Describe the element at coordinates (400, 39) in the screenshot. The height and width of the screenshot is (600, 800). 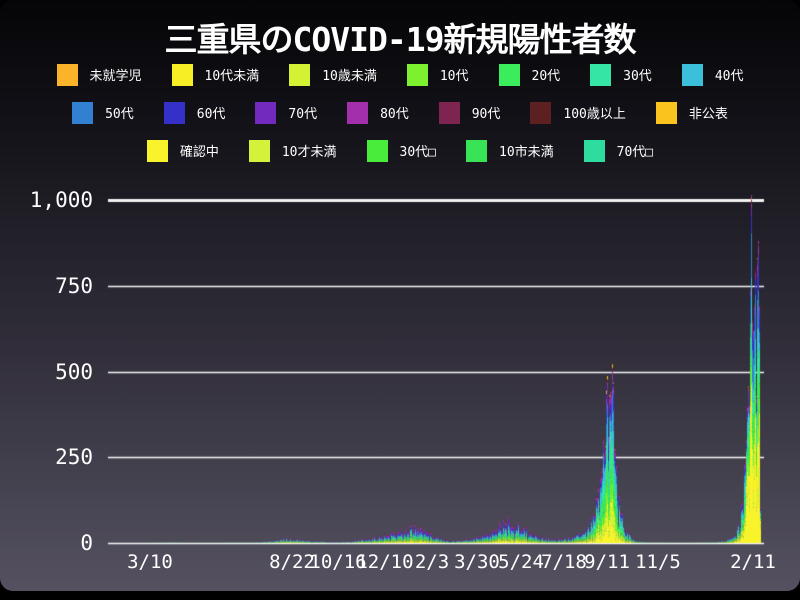
I see `chart-title: 三重県のCOVID-19新規陽性者数` at that location.